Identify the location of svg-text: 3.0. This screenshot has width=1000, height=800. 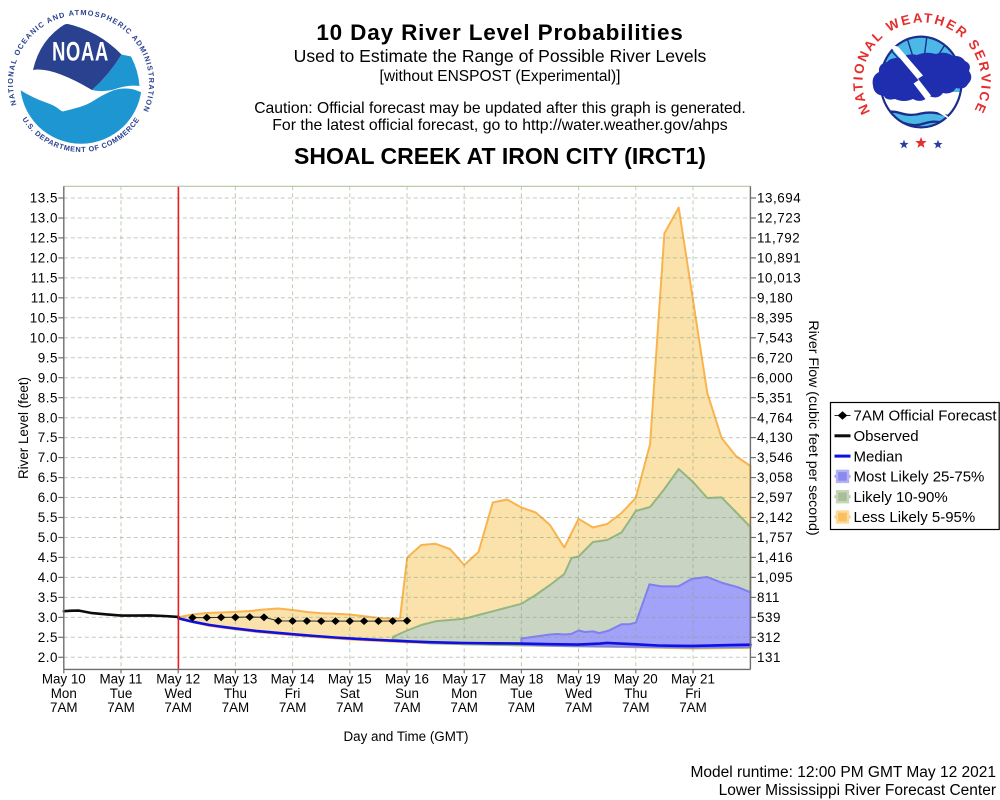
(48, 617).